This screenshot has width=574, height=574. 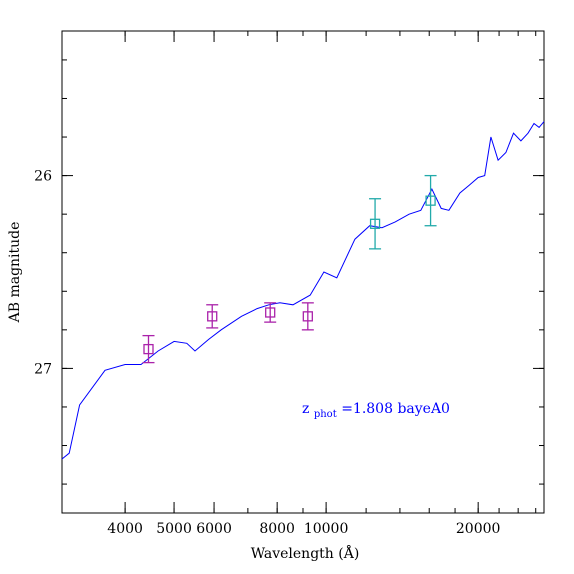 I want to click on x-tick-label: 4000, so click(x=125, y=529).